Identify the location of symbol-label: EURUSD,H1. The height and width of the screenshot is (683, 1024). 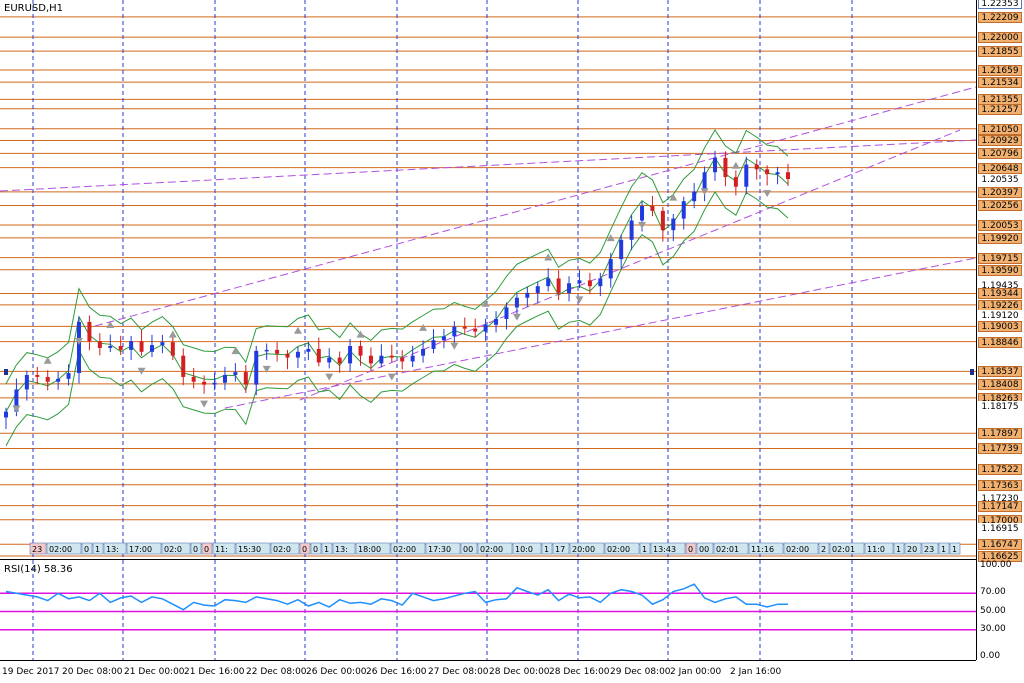
(34, 8).